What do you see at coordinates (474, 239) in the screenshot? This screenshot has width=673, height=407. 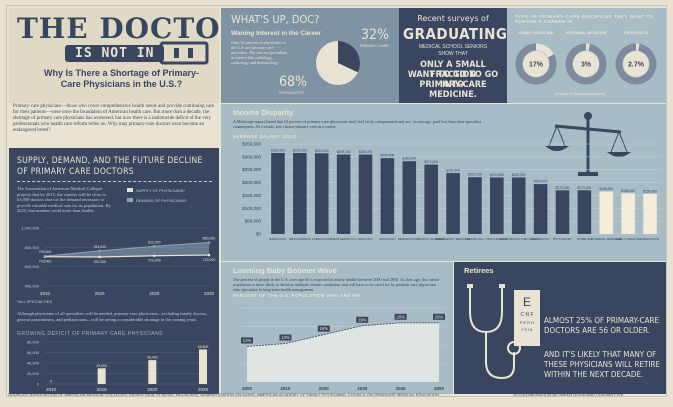 I see `x-tick-label: NEUROLOGY` at bounding box center [474, 239].